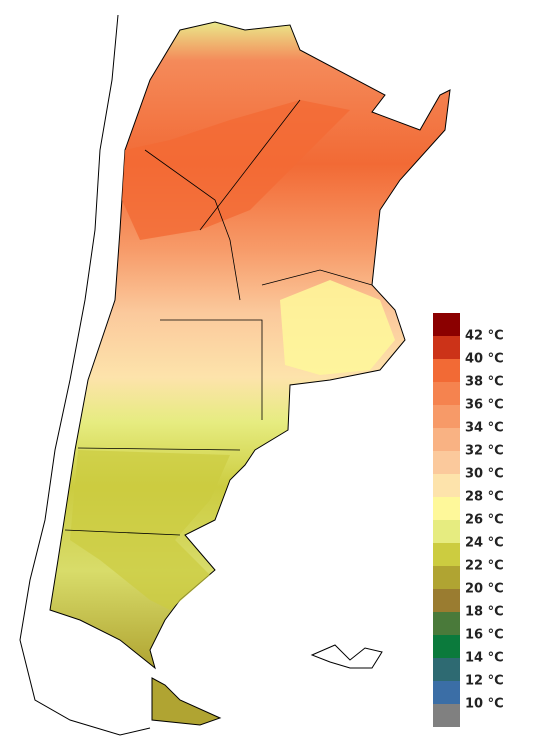 This screenshot has height=745, width=538. I want to click on legend-label: 34 °C, so click(484, 428).